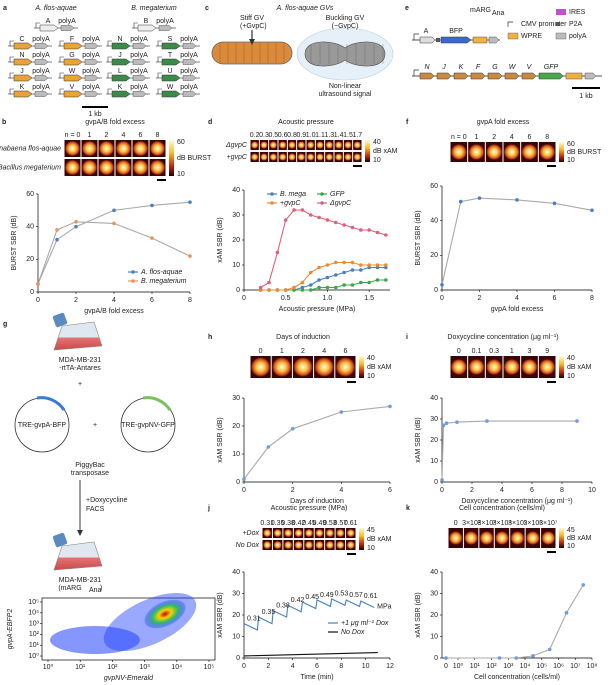 The width and height of the screenshot is (610, 685). I want to click on note: Non-linear, so click(345, 86).